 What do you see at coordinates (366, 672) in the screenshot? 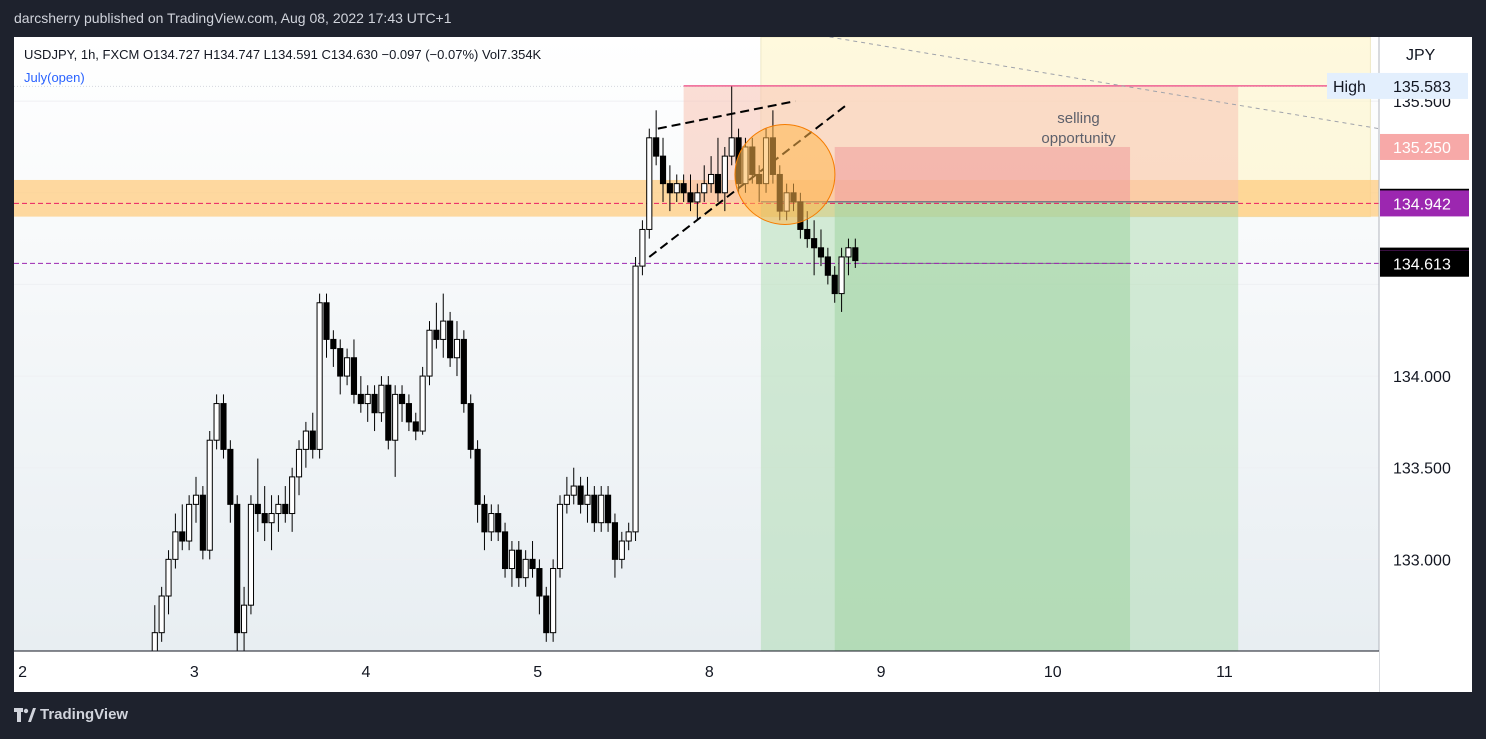
I see `time-tick: 4` at bounding box center [366, 672].